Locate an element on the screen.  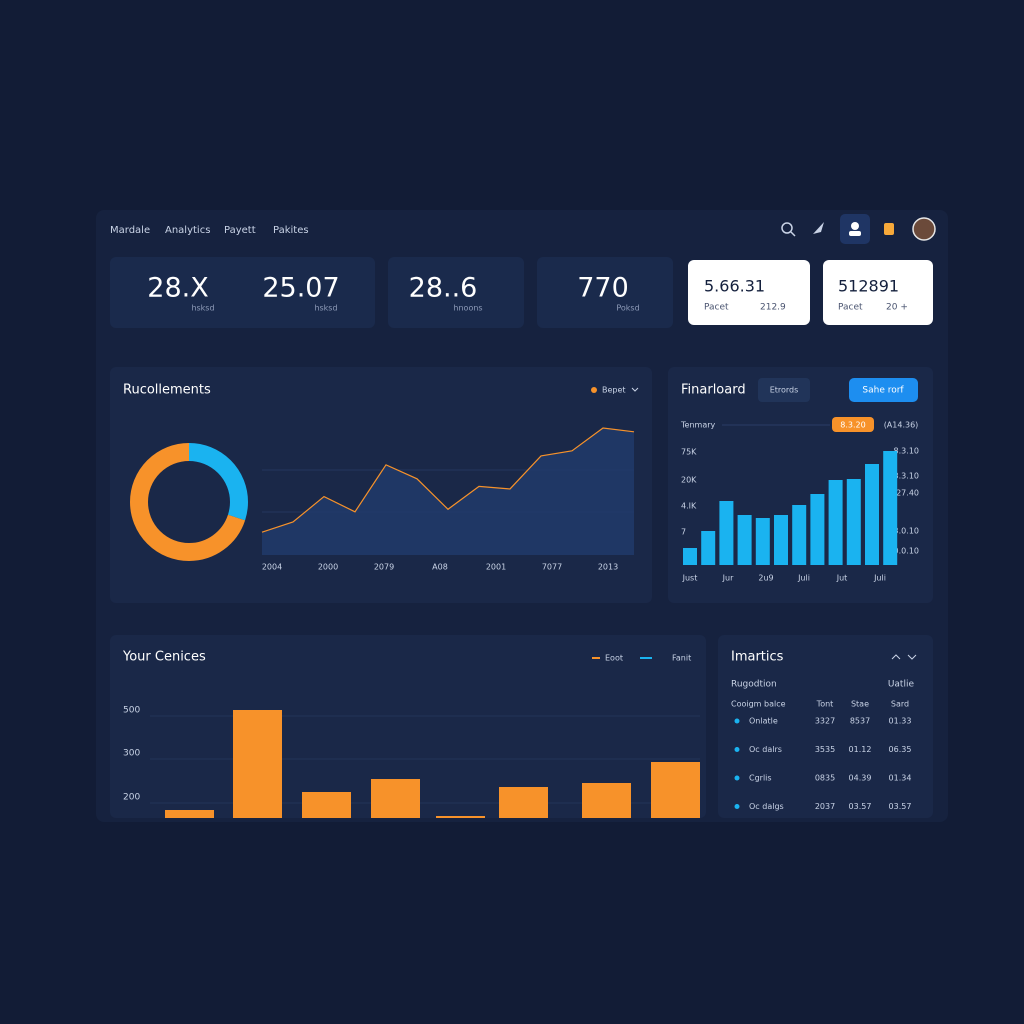
y-label: 75K is located at coordinates (689, 452).